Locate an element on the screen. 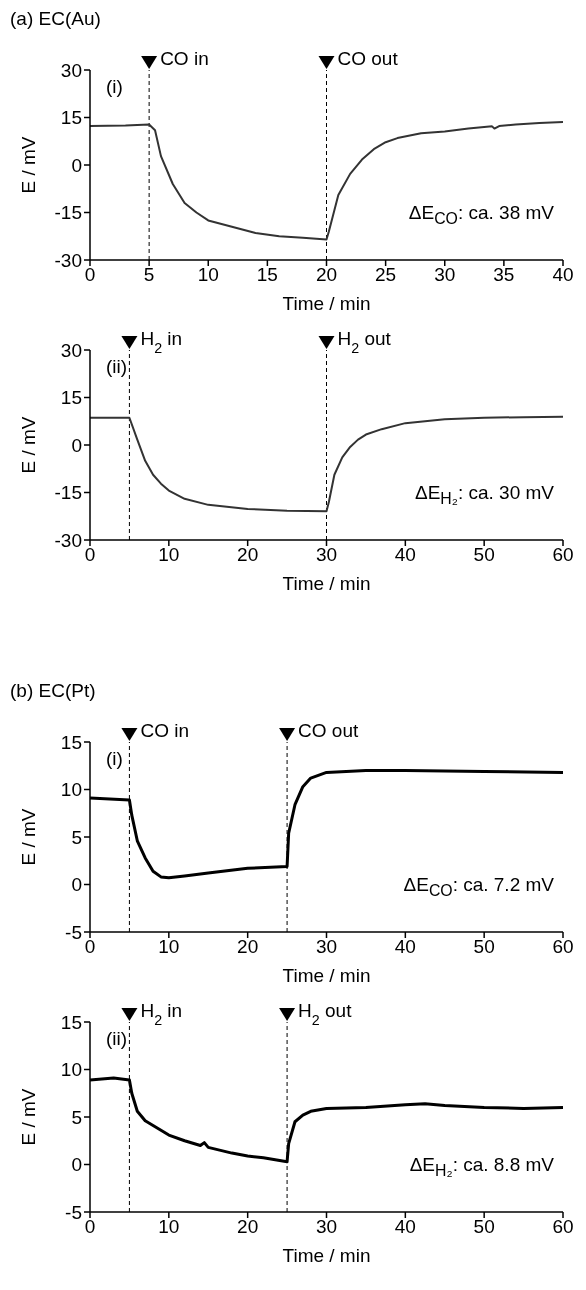  annotation: ΔE$_{H₂}$: ca. 30 mV is located at coordinates (484, 495).